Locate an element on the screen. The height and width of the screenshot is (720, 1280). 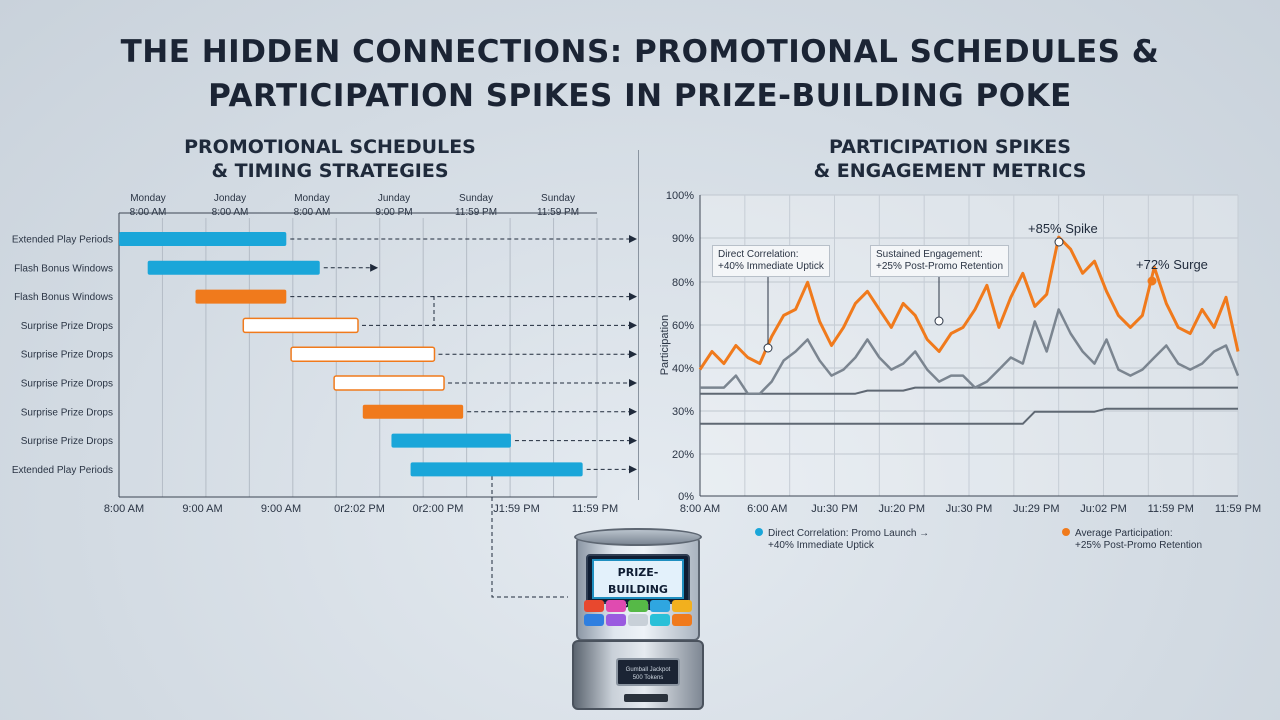
surge-marker is located at coordinates (1152, 281).